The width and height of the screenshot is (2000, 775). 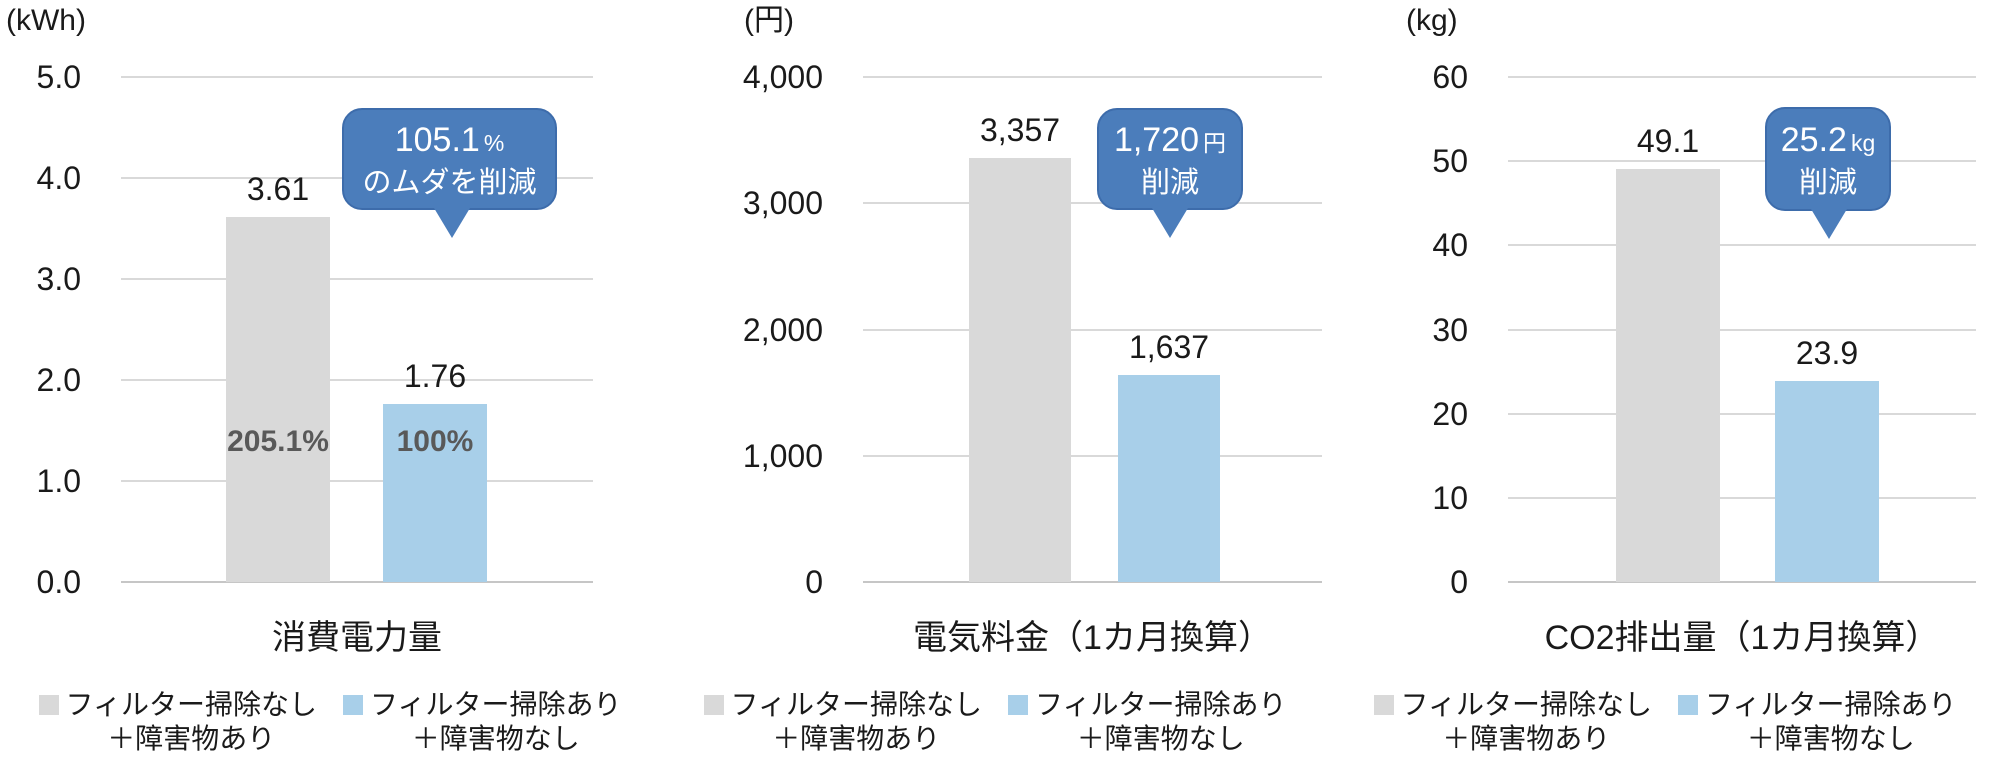 What do you see at coordinates (58, 481) in the screenshot?
I see `y-axis-tick-label: 1.0` at bounding box center [58, 481].